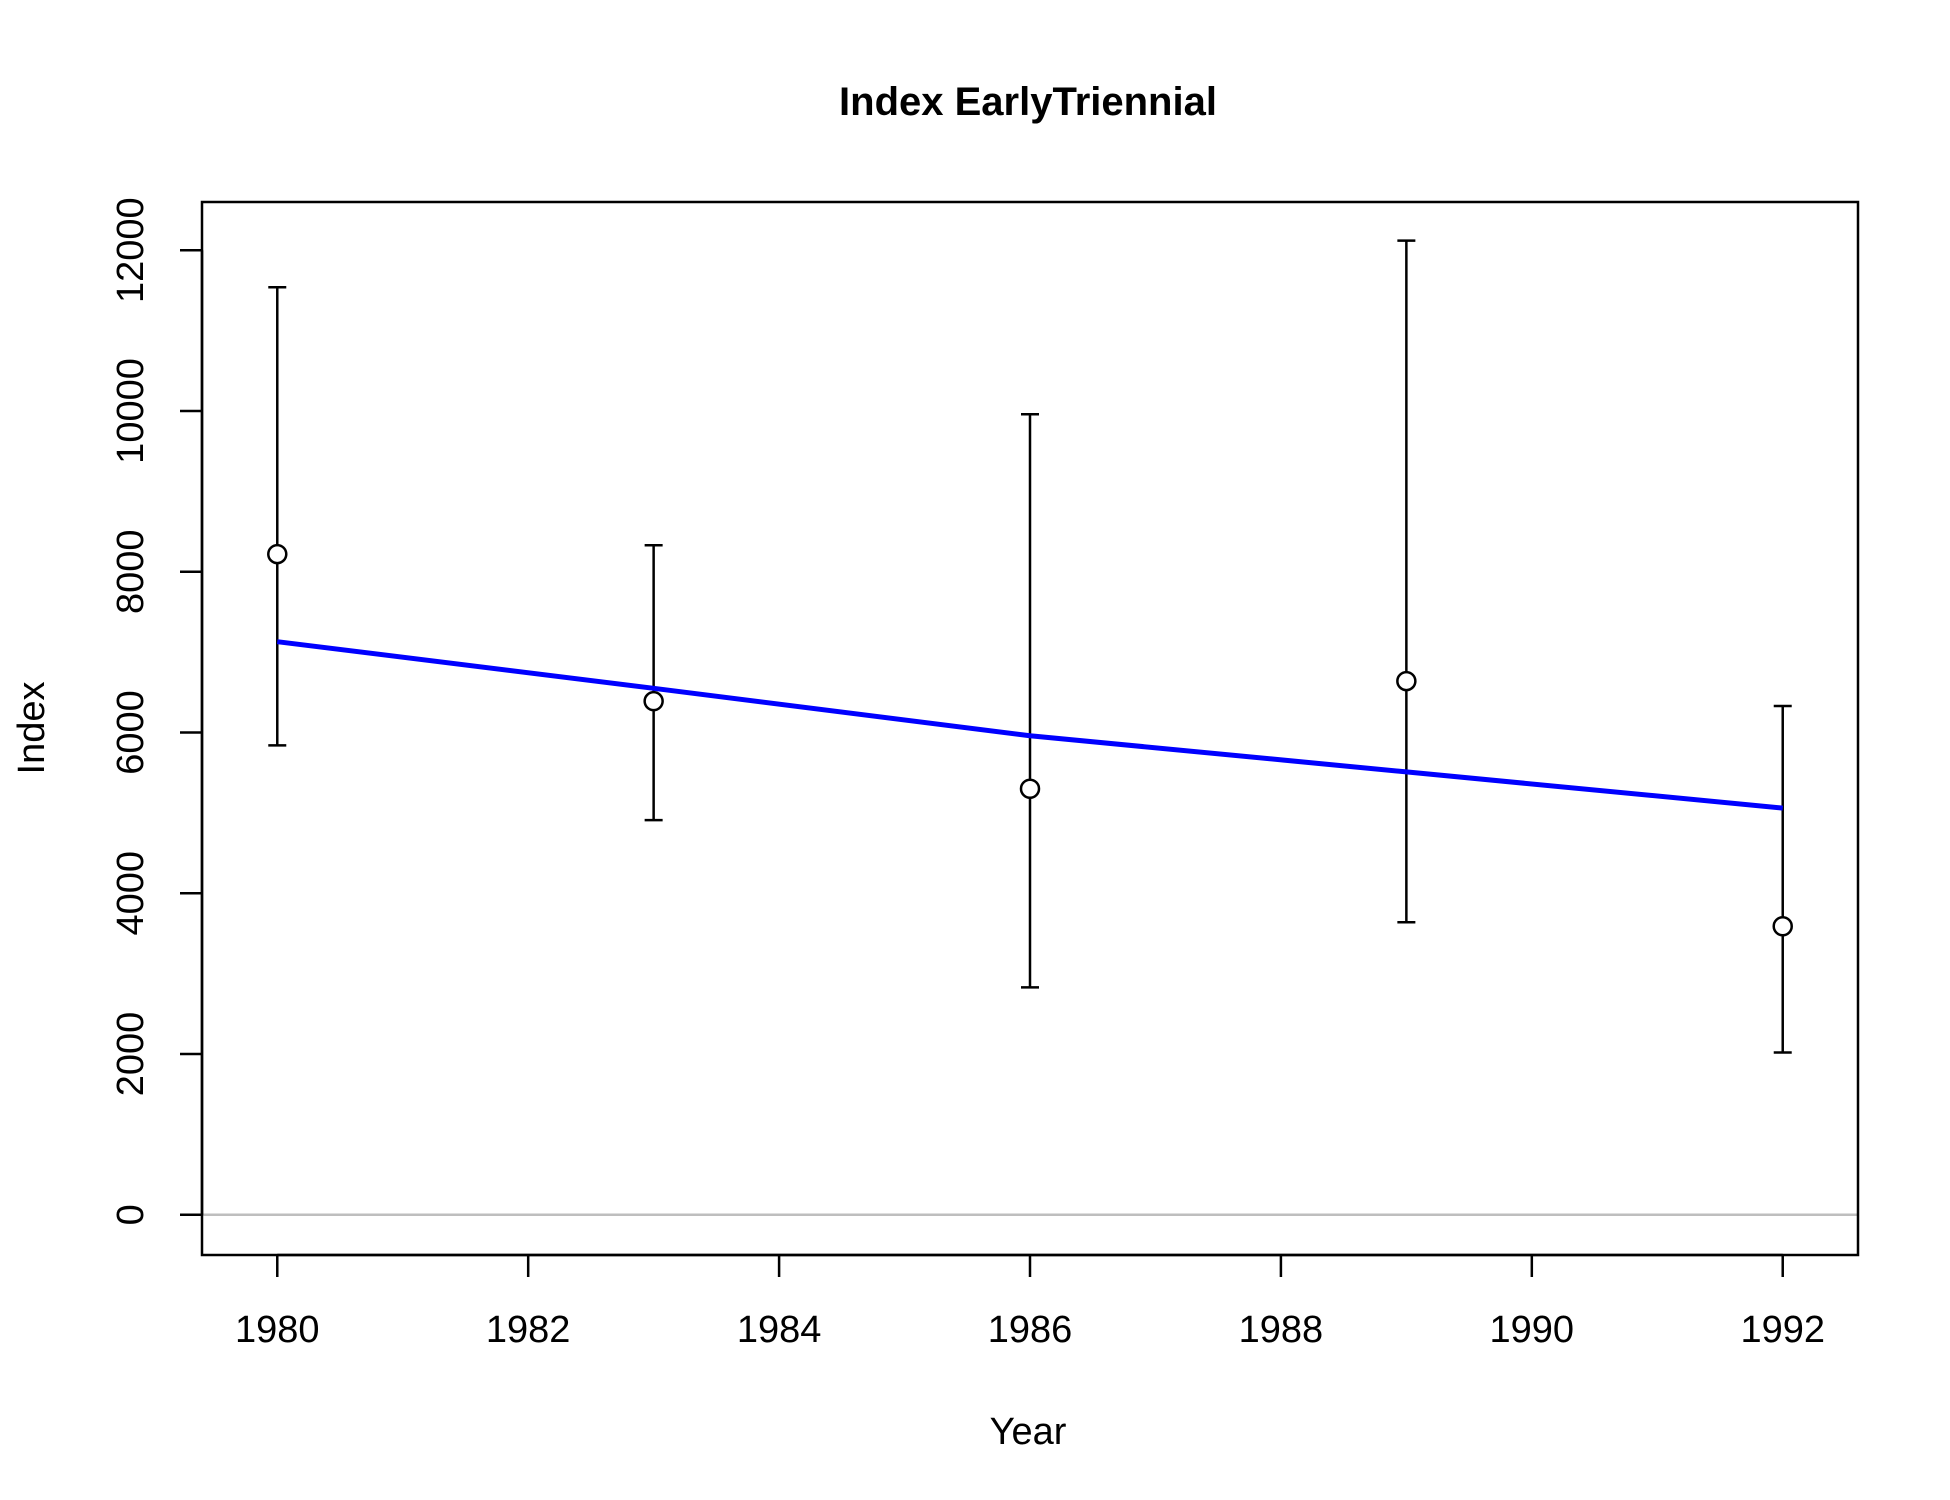  Describe the element at coordinates (1782, 1330) in the screenshot. I see `x-tick-label: 1992` at that location.